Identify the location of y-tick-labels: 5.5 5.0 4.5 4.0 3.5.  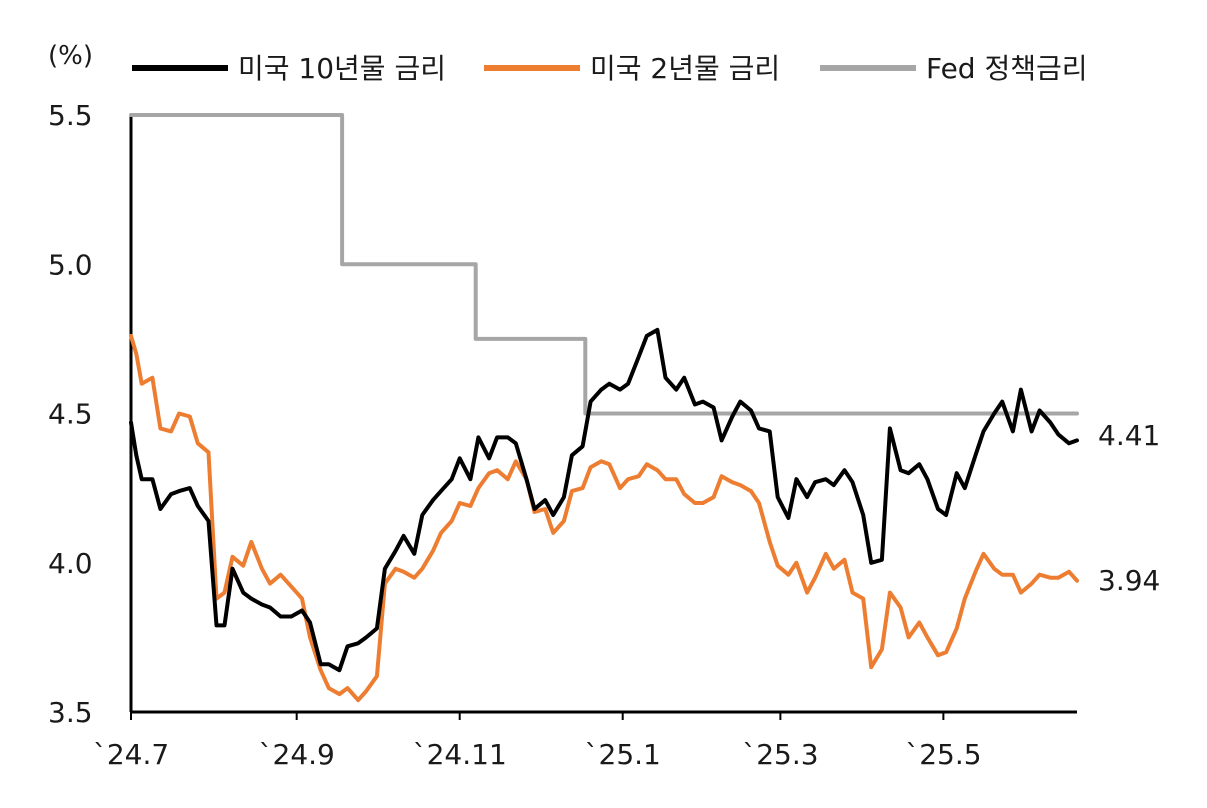
(70, 414).